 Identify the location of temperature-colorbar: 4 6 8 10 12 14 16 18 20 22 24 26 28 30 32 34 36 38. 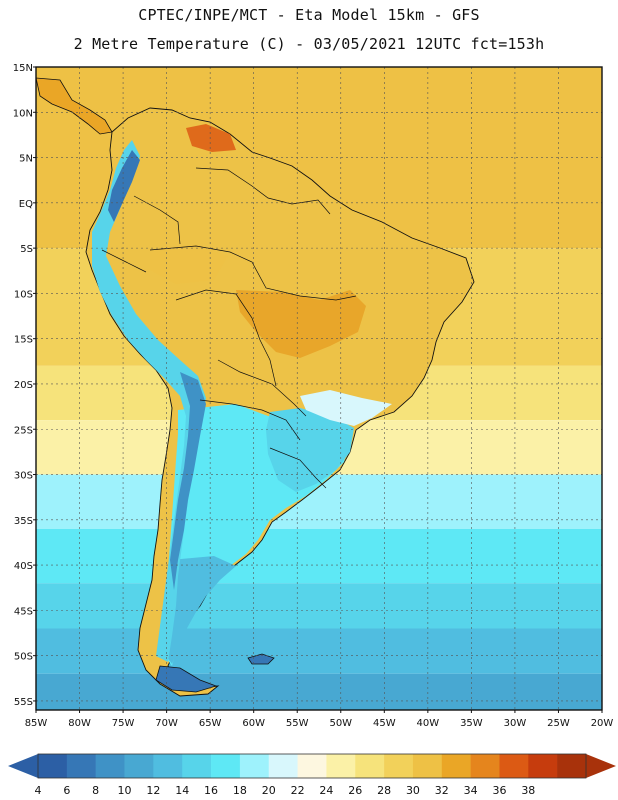
(312, 775).